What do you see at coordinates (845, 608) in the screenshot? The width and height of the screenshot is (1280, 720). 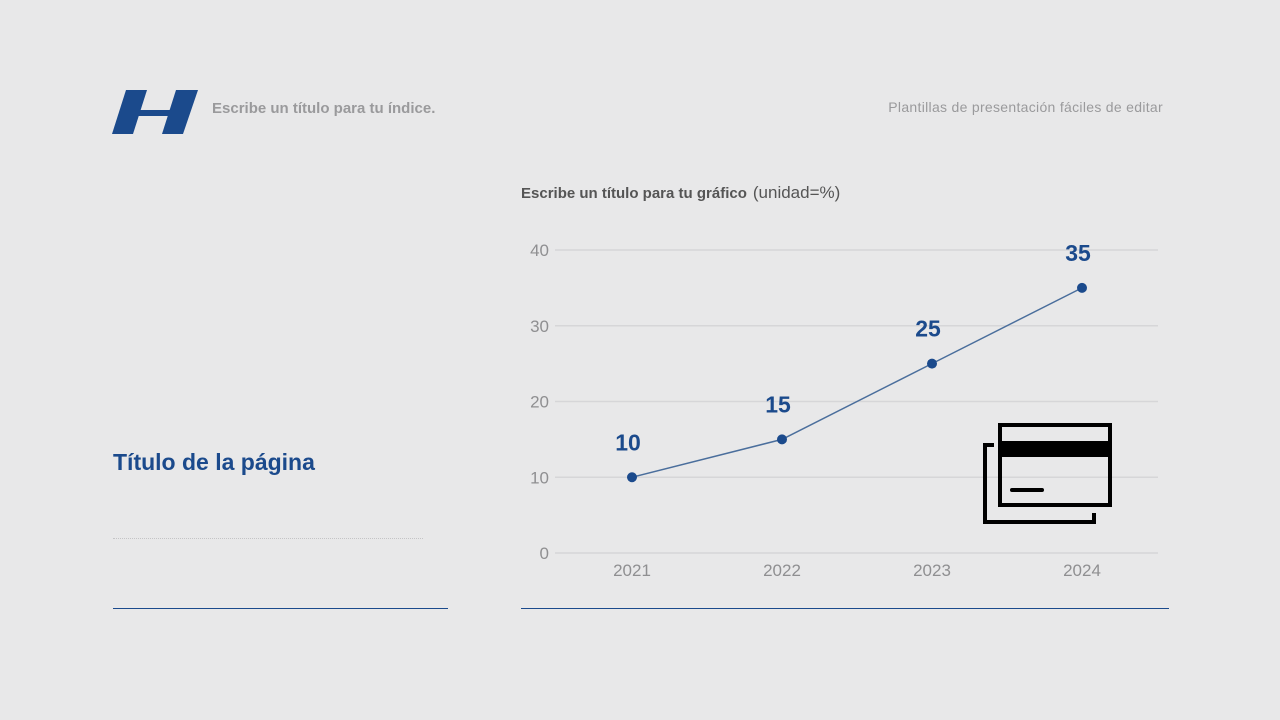 I see `right-divider` at bounding box center [845, 608].